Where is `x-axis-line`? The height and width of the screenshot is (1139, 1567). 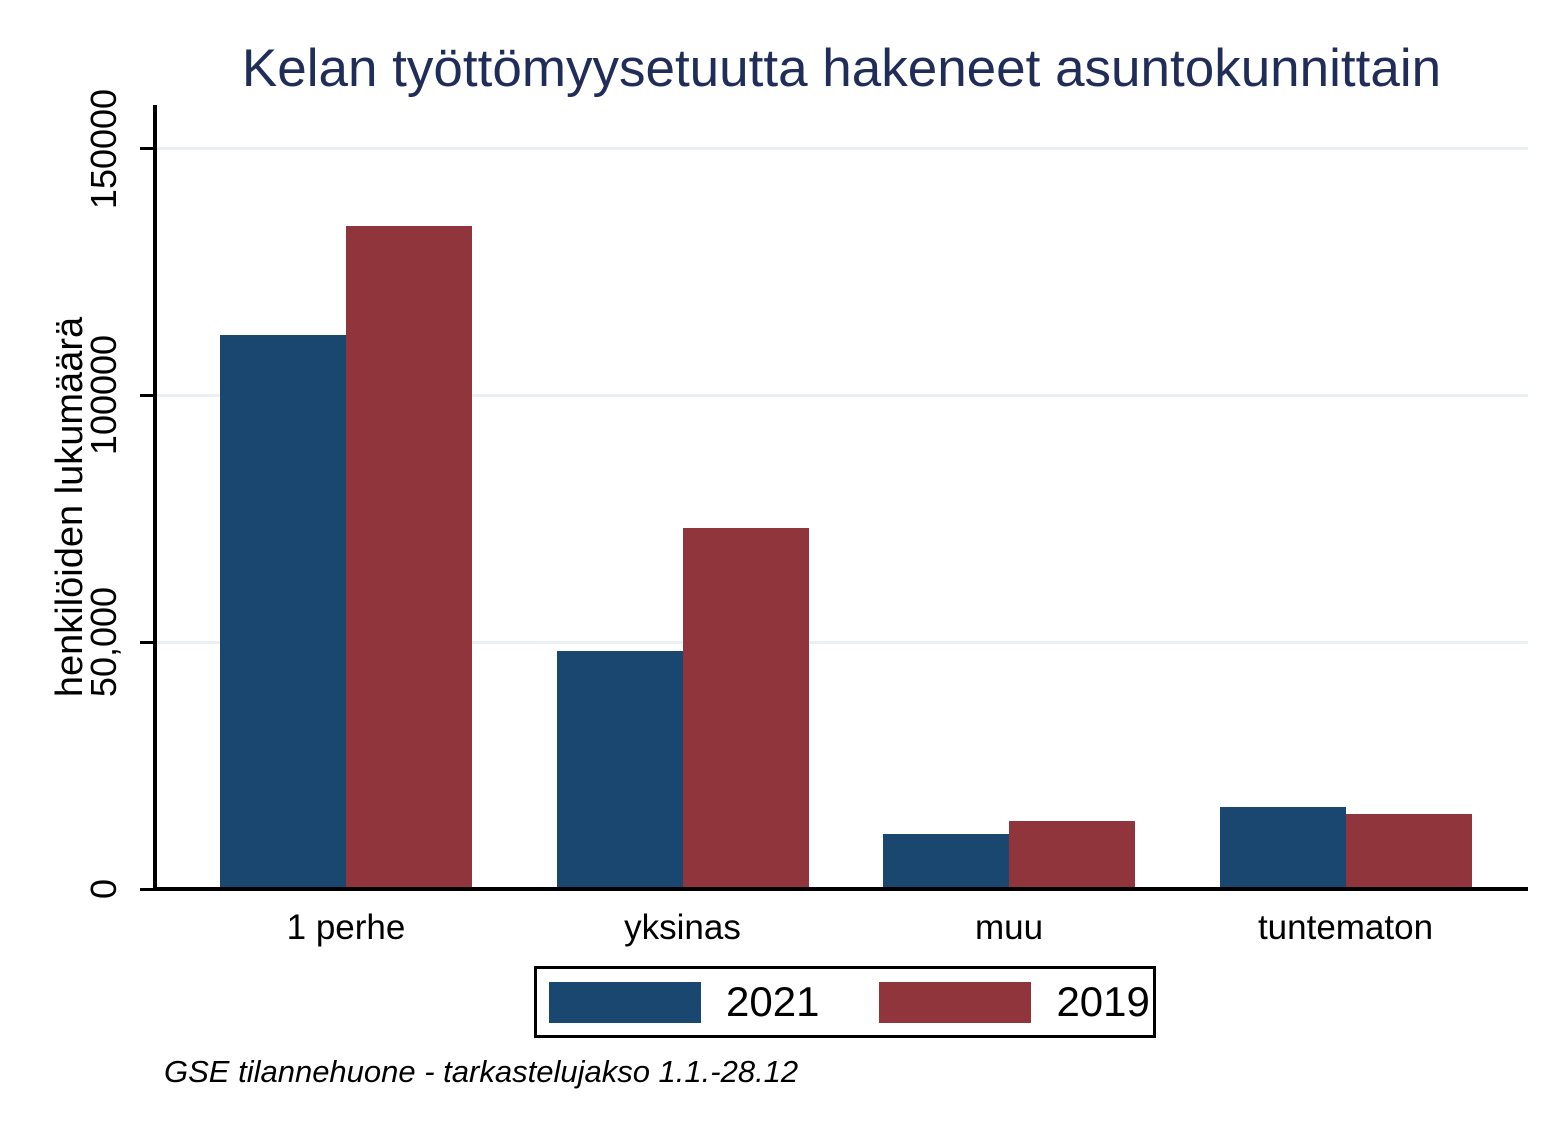 x-axis-line is located at coordinates (840, 889).